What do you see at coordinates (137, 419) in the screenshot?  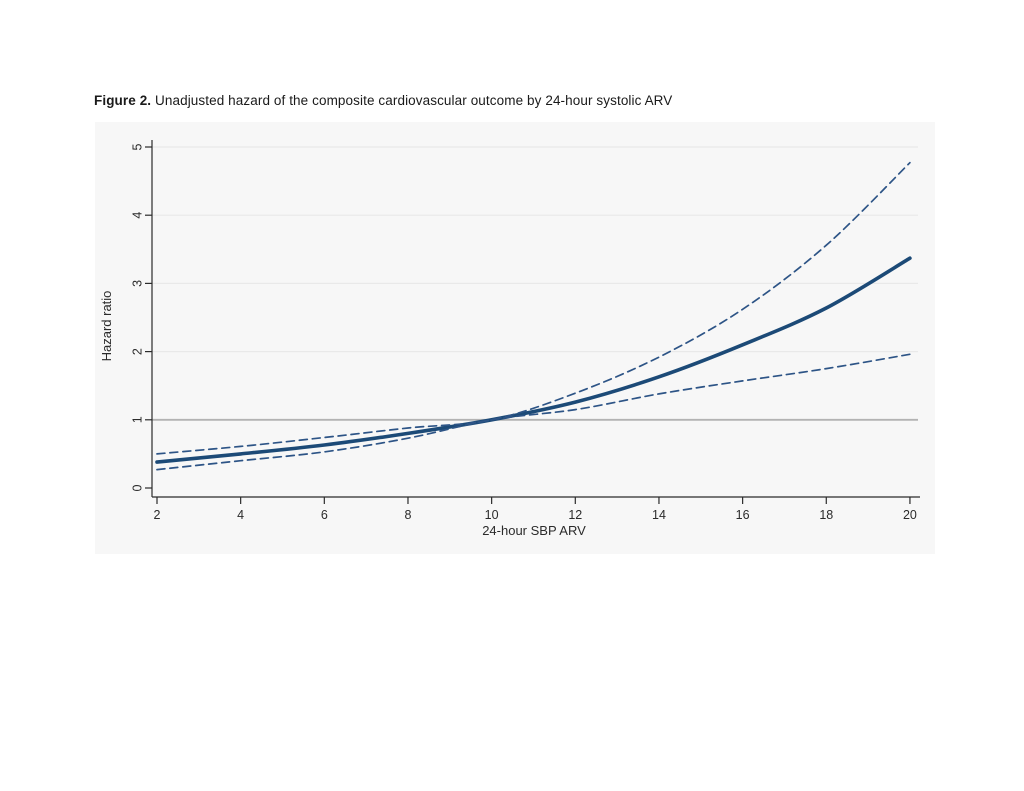 I see `y-tick-label-1: 1` at bounding box center [137, 419].